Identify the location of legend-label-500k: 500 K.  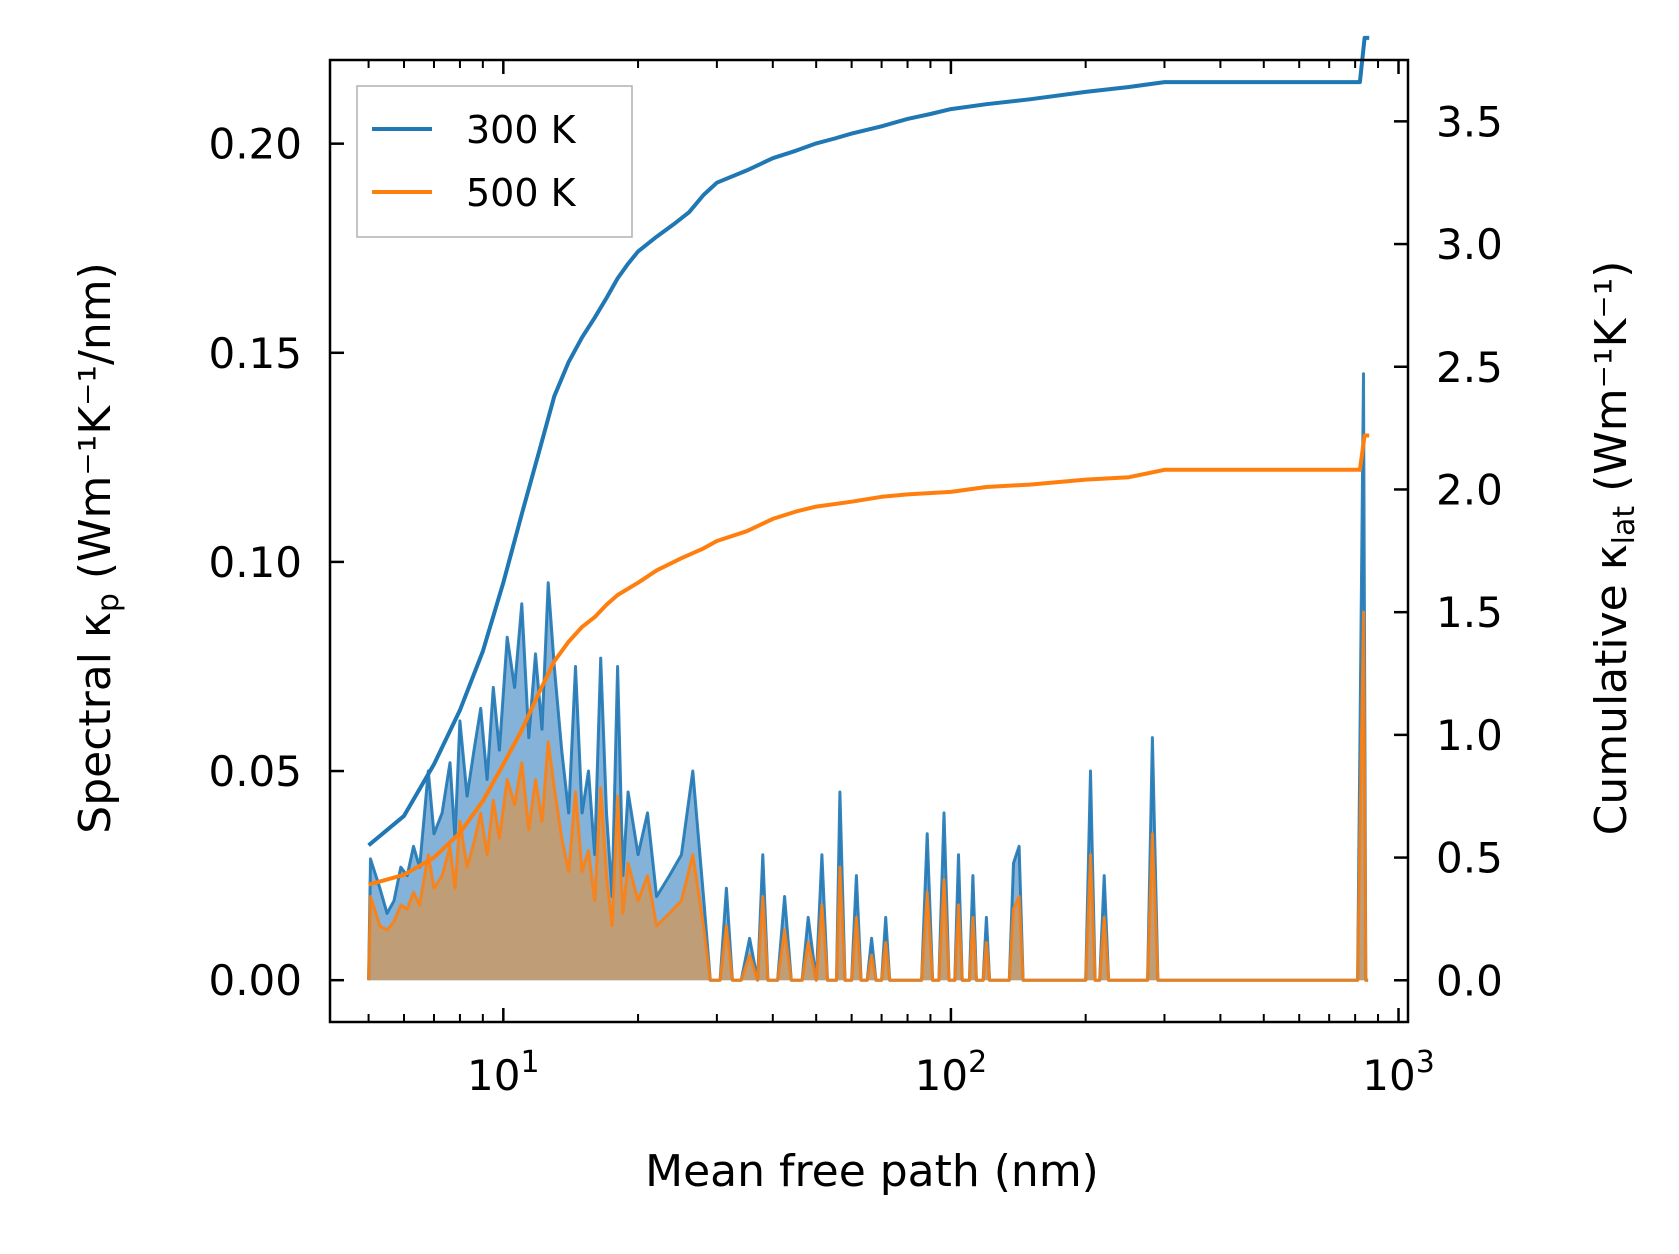
(521, 193).